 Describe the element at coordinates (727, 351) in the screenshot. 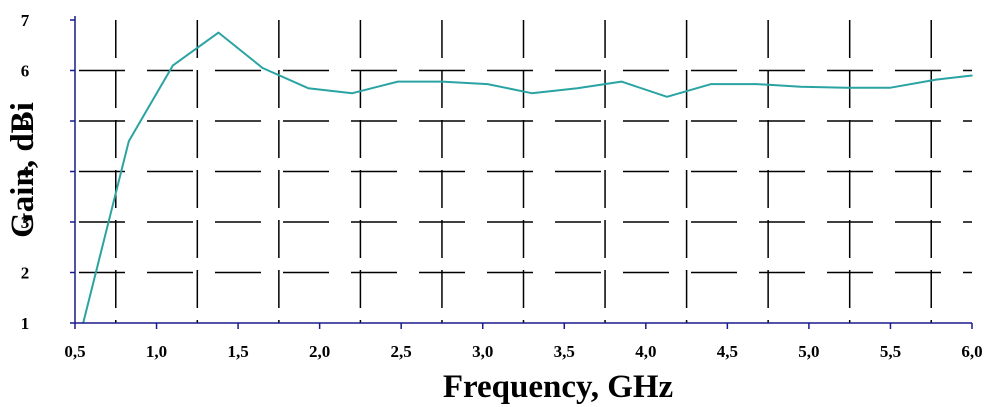

I see `x-tick-label: 4,5` at that location.